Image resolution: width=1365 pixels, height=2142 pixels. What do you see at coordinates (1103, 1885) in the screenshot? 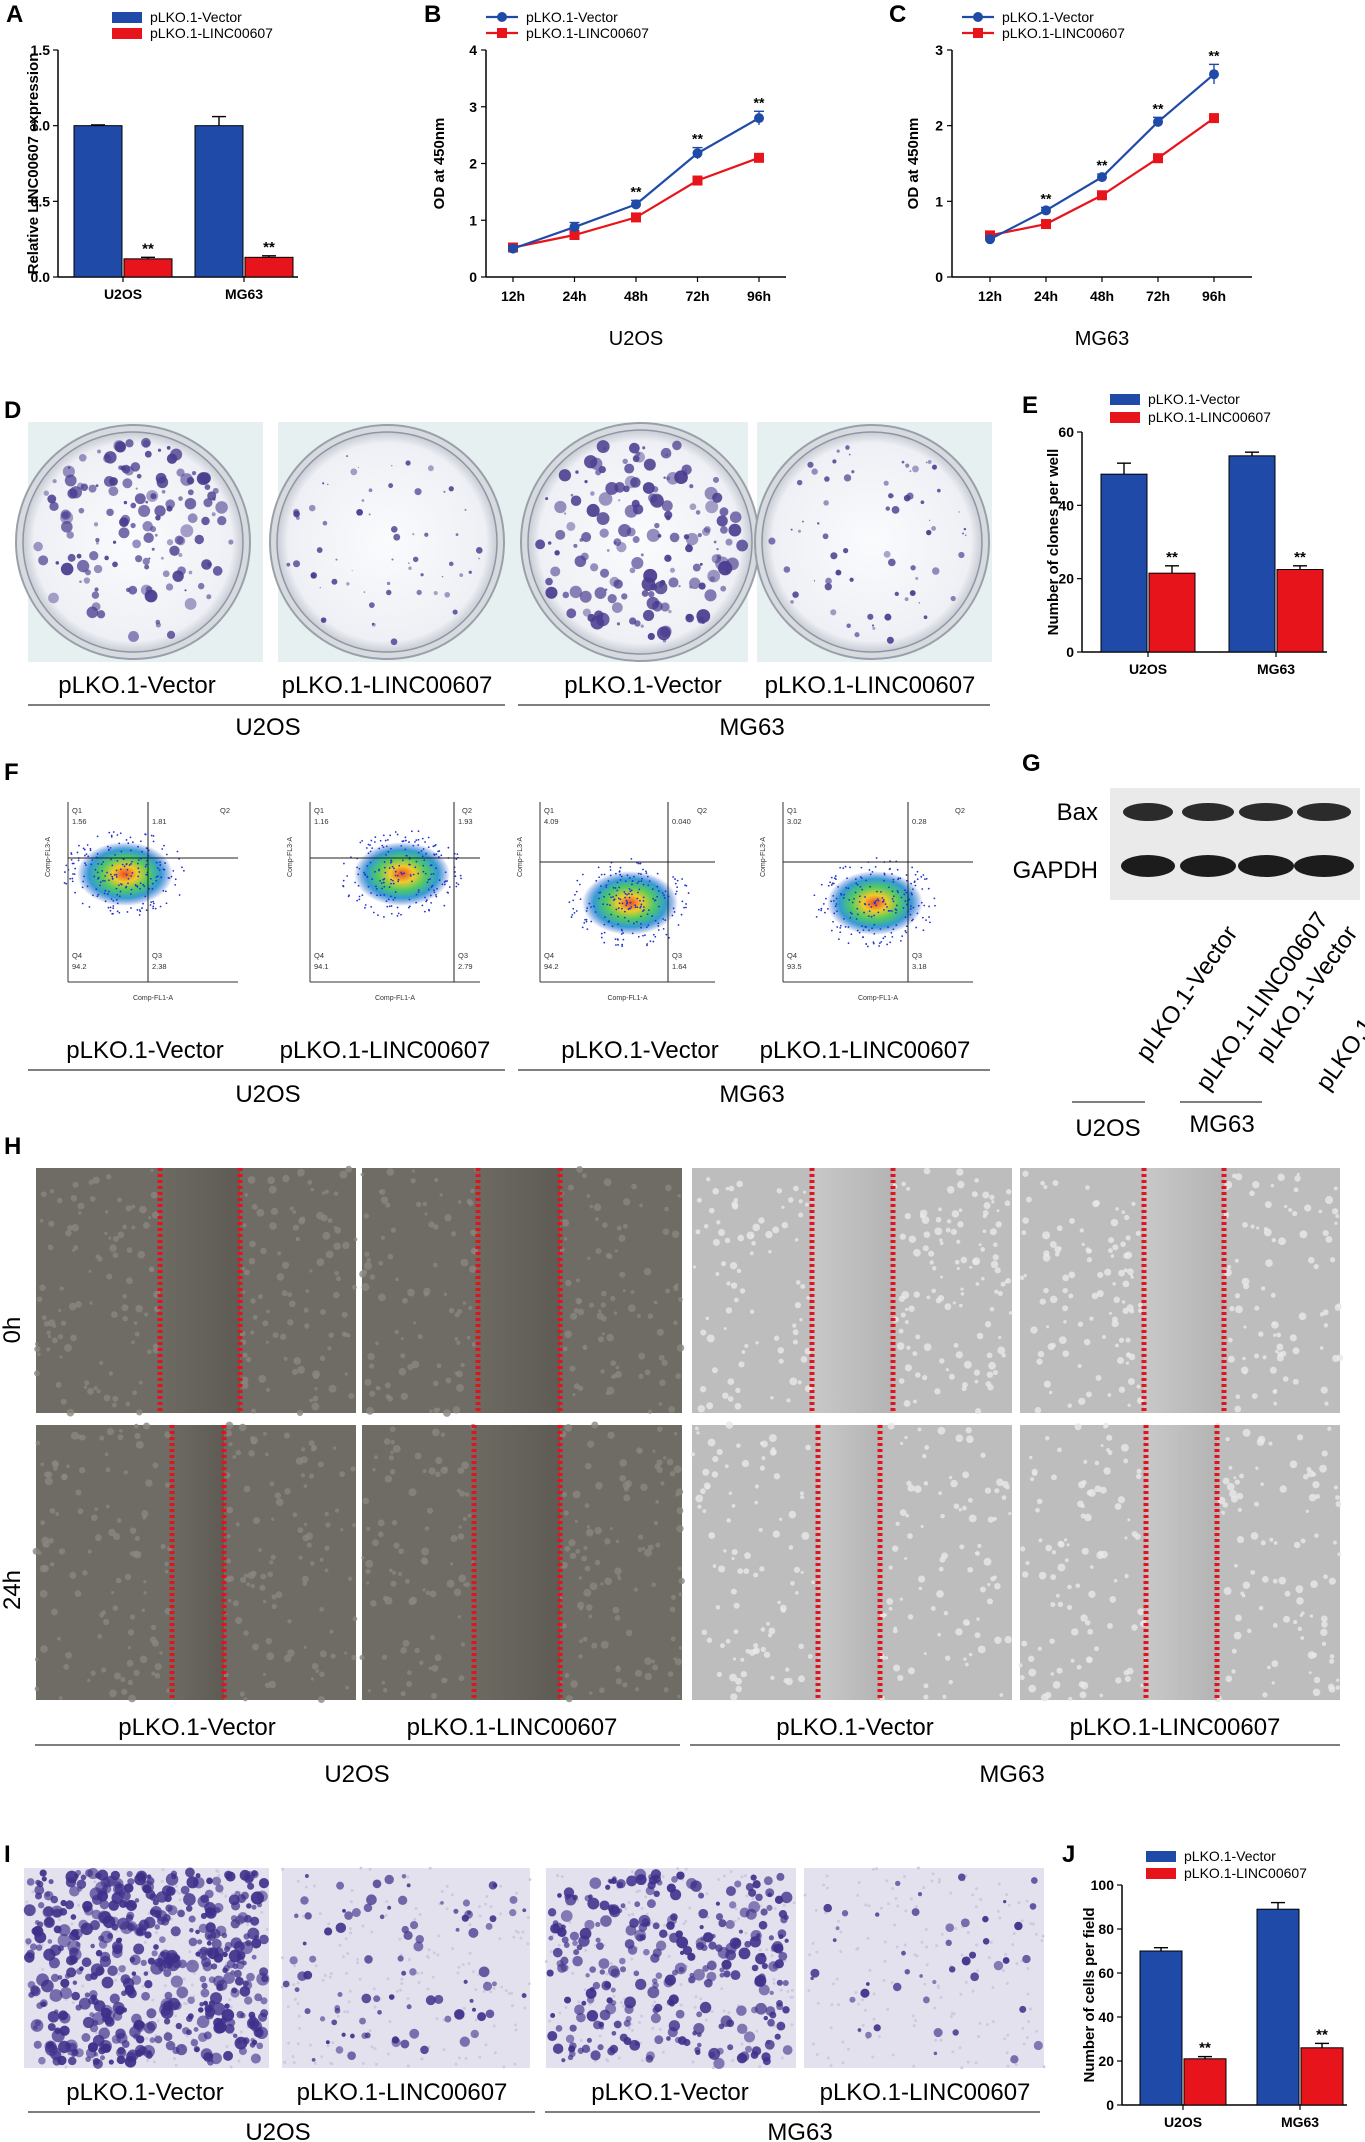
I see `y-tick-label: 100` at bounding box center [1103, 1885].